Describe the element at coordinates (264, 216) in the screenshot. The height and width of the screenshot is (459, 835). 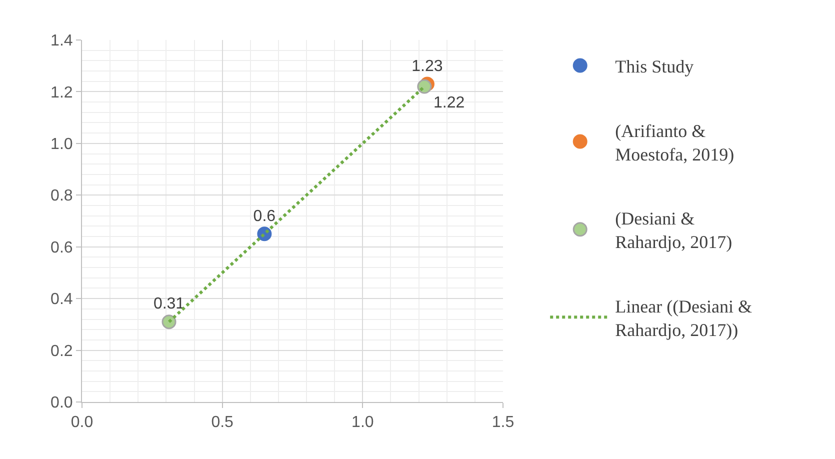
I see `data-label: 0.6` at that location.